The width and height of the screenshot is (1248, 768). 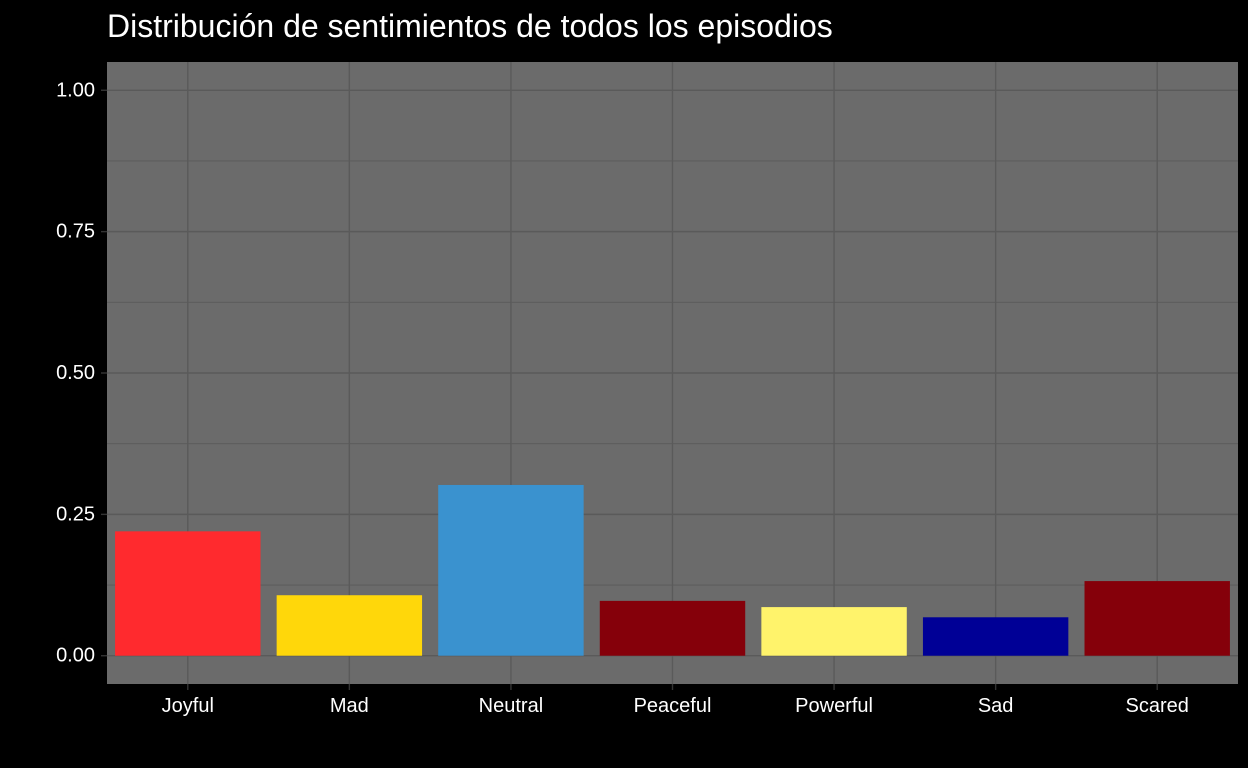 What do you see at coordinates (349, 706) in the screenshot?
I see `x-tick-label: Mad` at bounding box center [349, 706].